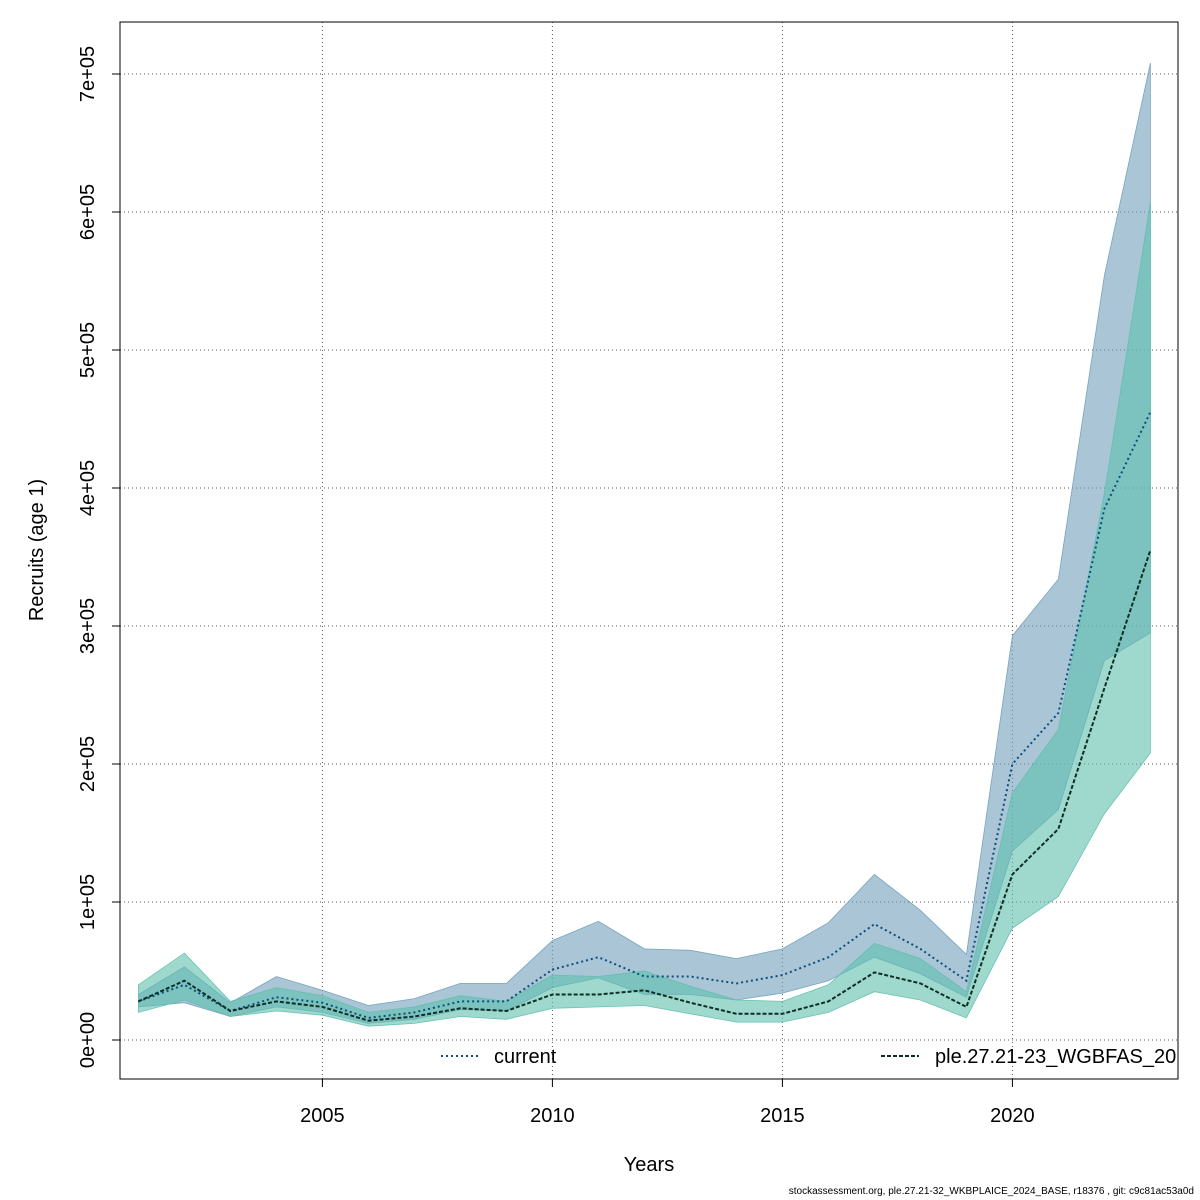 This screenshot has width=1200, height=1200. What do you see at coordinates (88, 1040) in the screenshot?
I see `y-tick-label: 0e+00` at bounding box center [88, 1040].